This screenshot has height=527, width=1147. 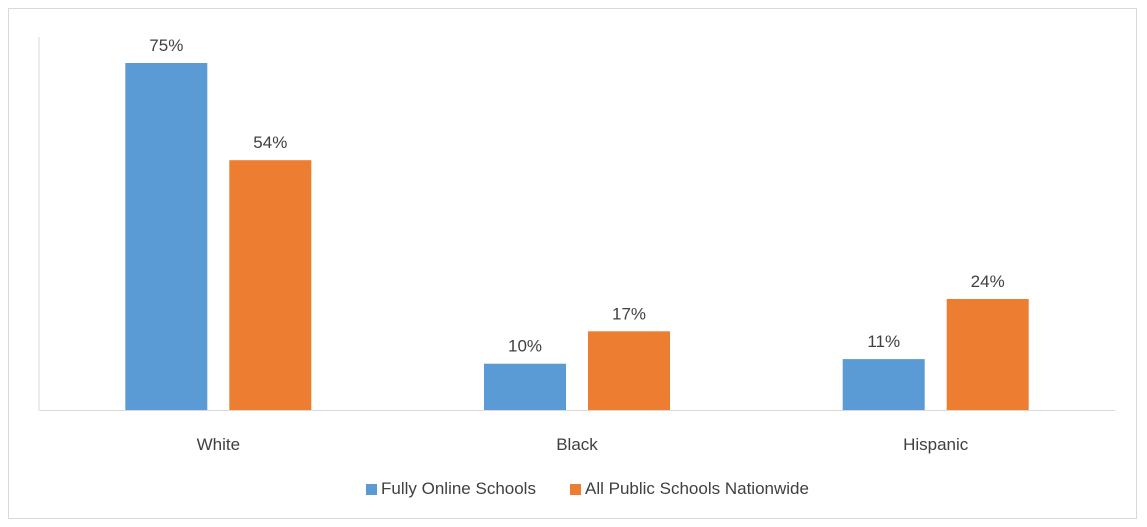 What do you see at coordinates (988, 281) in the screenshot?
I see `data-label-hispanic-series-2: 24%` at bounding box center [988, 281].